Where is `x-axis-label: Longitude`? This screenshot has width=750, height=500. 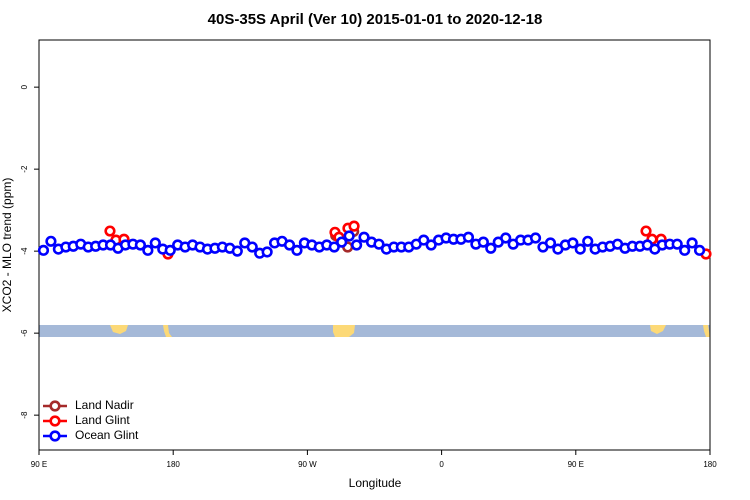
x-axis-label: Longitude is located at coordinates (375, 483).